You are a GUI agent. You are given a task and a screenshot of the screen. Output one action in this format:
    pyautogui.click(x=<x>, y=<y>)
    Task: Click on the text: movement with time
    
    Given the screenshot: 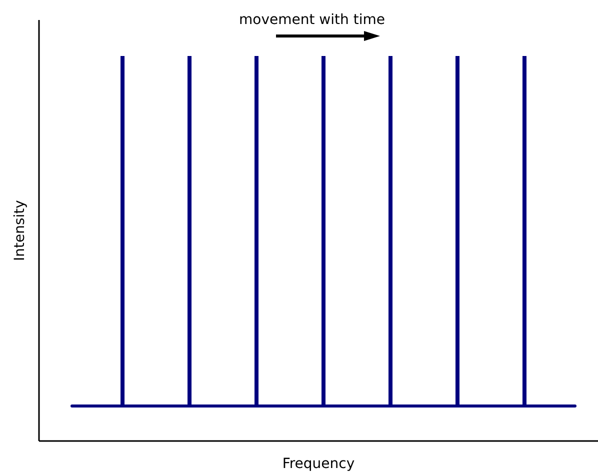 What is the action you would take?
    pyautogui.click(x=312, y=20)
    